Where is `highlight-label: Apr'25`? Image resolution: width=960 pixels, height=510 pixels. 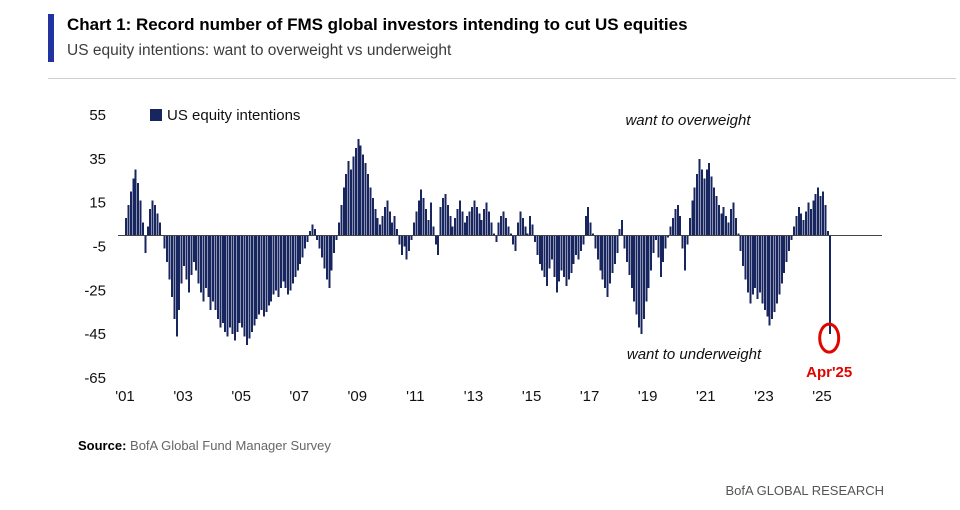
highlight-label: Apr'25 is located at coordinates (829, 372).